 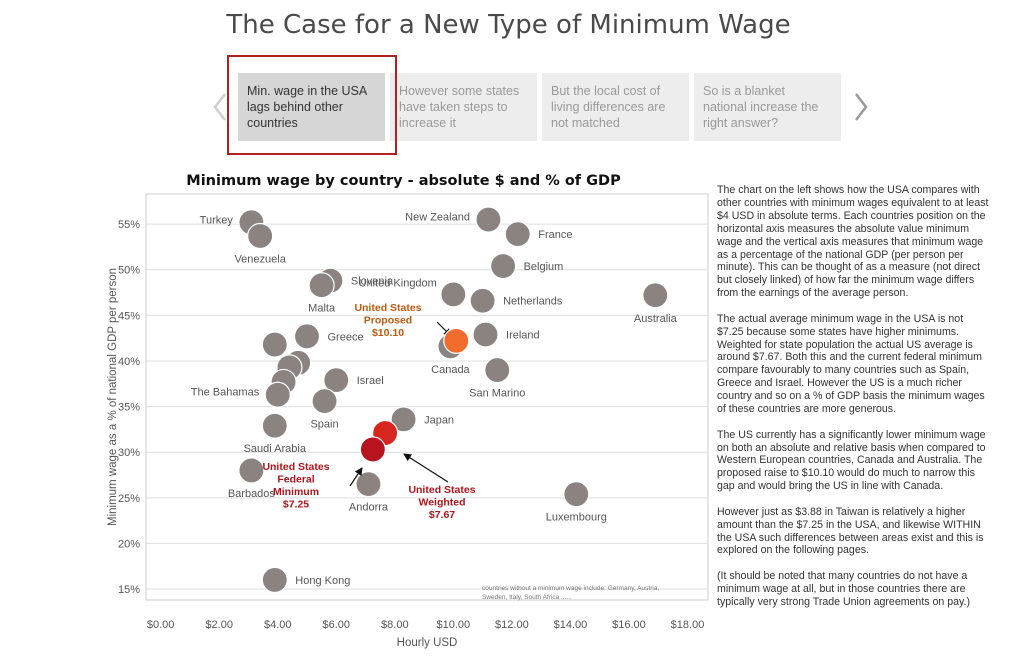 What do you see at coordinates (129, 590) in the screenshot?
I see `y-tick-label: 15%` at bounding box center [129, 590].